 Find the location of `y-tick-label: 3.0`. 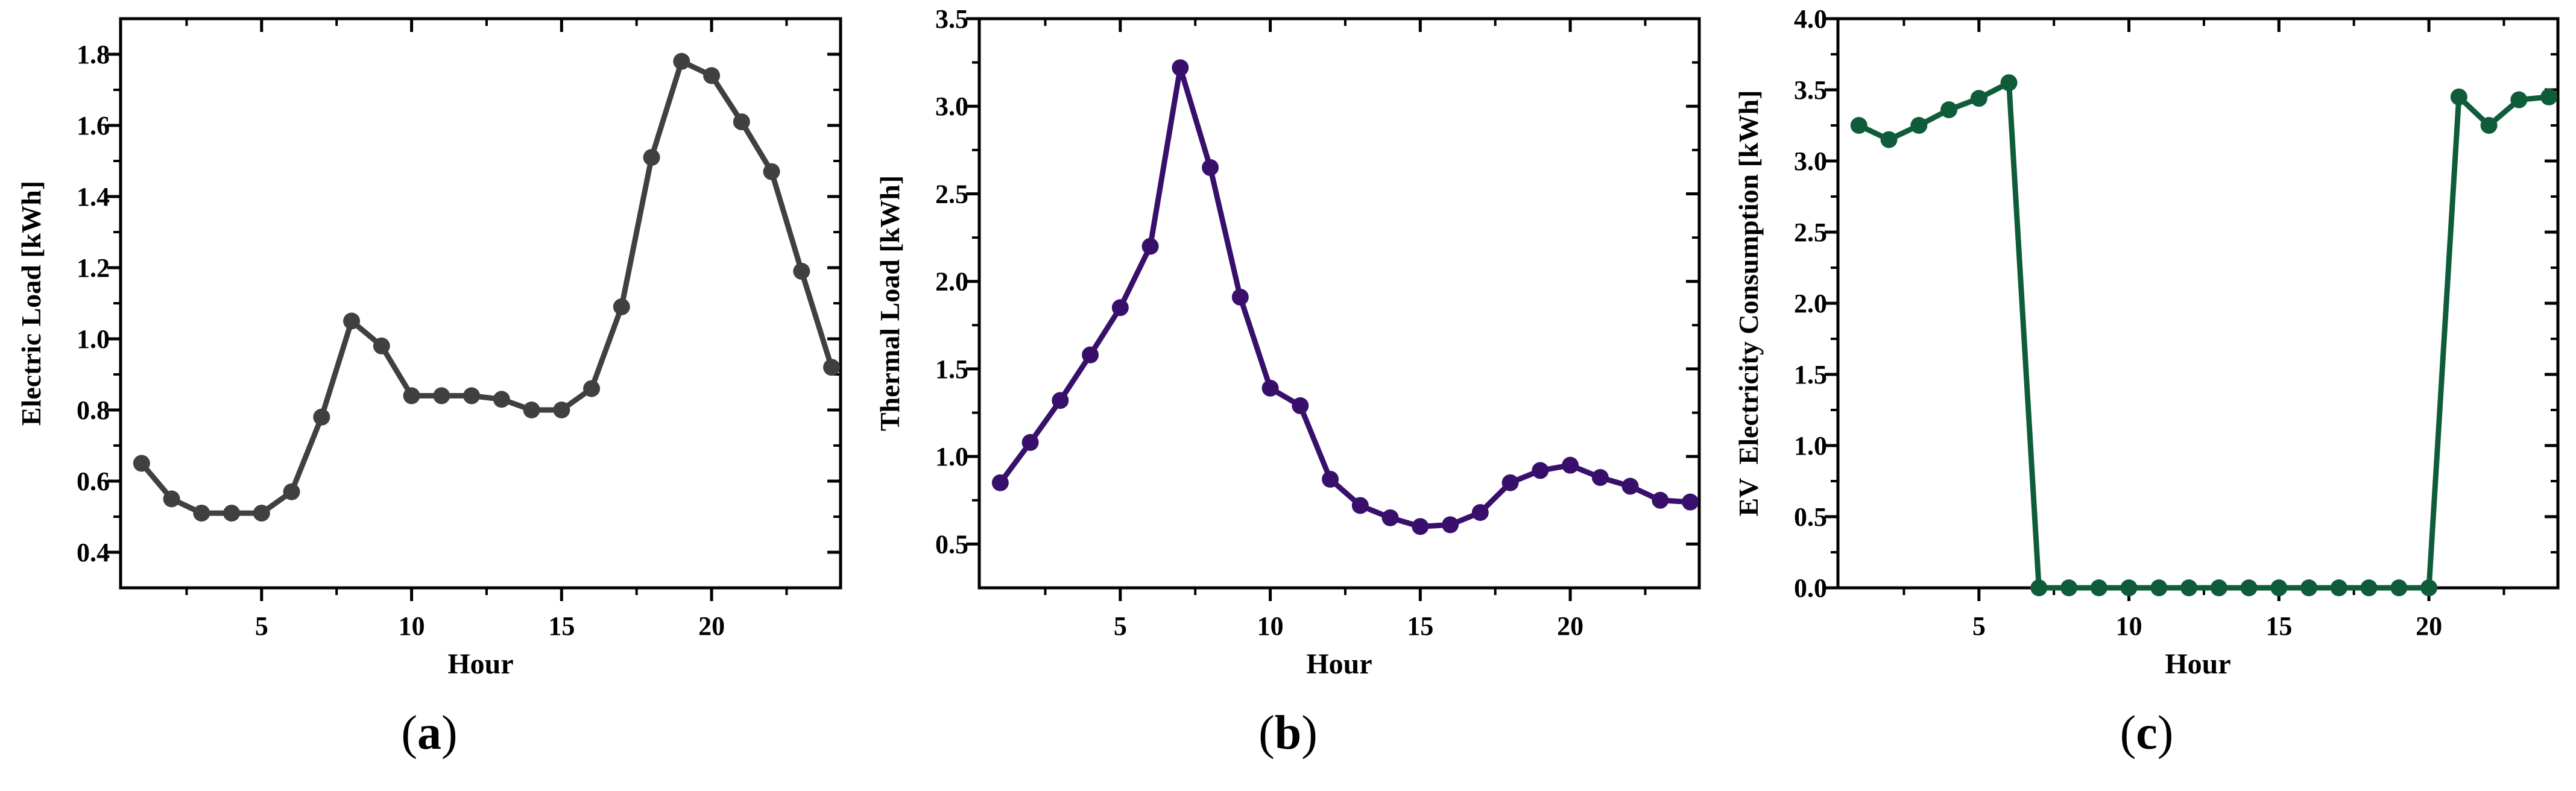

y-tick-label: 3.0 is located at coordinates (951, 106).